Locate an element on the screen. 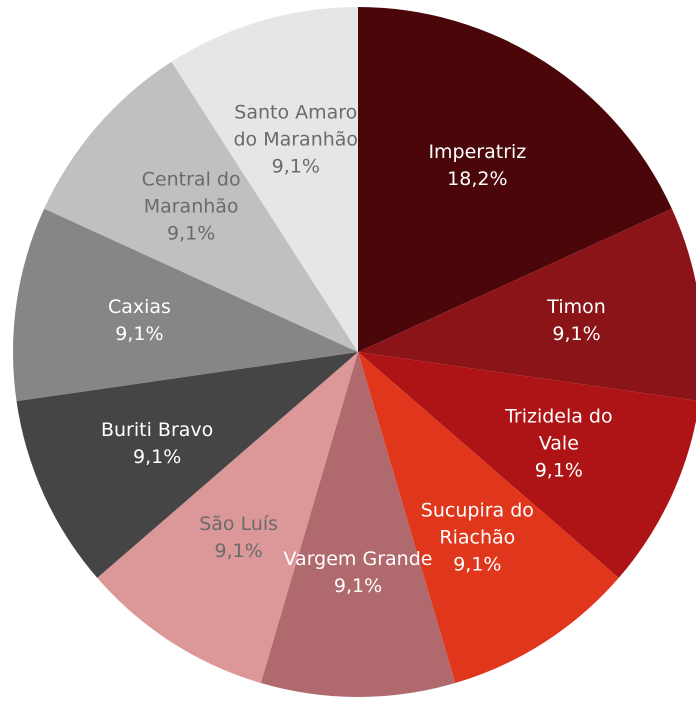  category-name: Timon is located at coordinates (576, 306).